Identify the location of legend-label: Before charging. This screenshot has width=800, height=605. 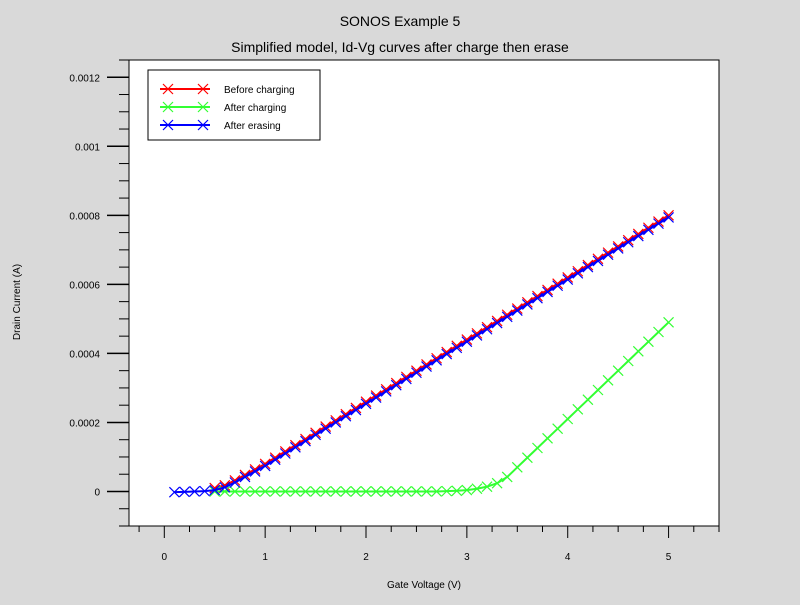
(259, 90).